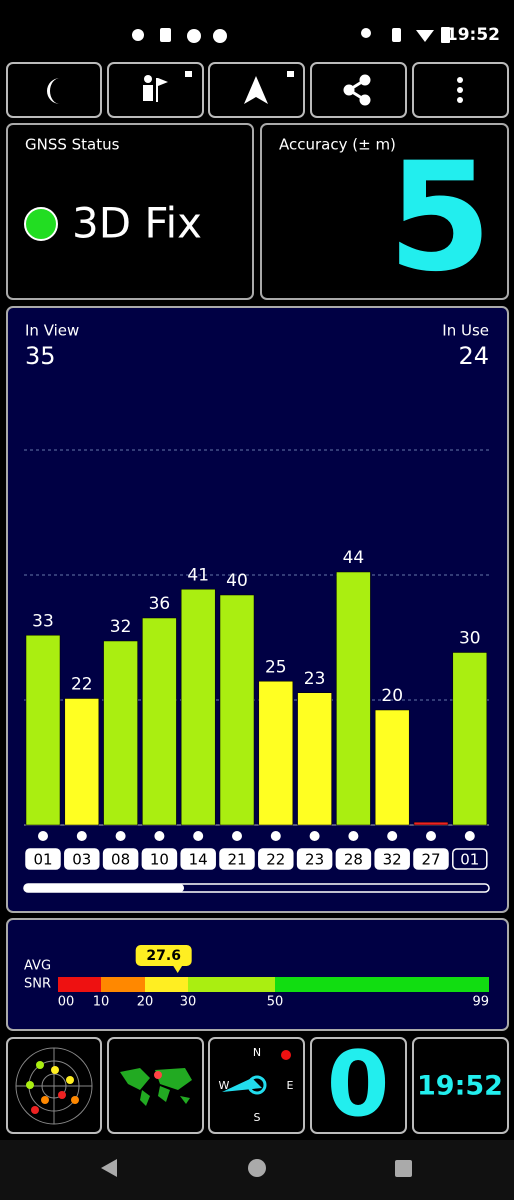 This screenshot has height=1200, width=514. What do you see at coordinates (237, 581) in the screenshot?
I see `snr-label: 40` at bounding box center [237, 581].